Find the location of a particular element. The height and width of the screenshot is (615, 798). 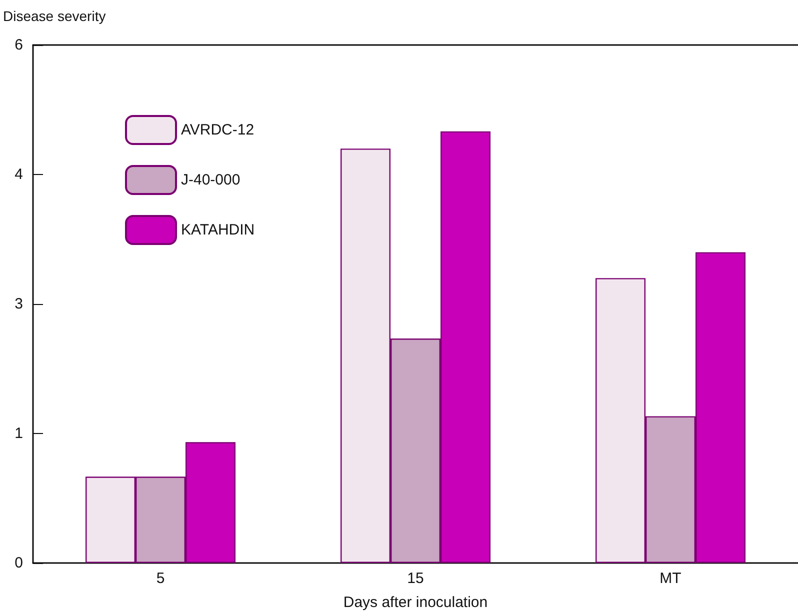

y-axis-title: Disease severity is located at coordinates (54, 16).